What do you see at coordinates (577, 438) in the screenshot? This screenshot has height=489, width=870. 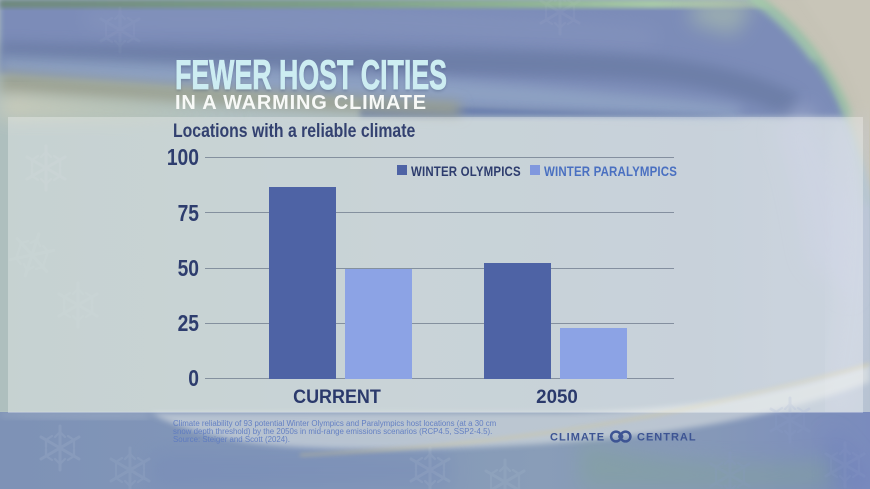 I see `svg-text: CLIMATE` at bounding box center [577, 438].